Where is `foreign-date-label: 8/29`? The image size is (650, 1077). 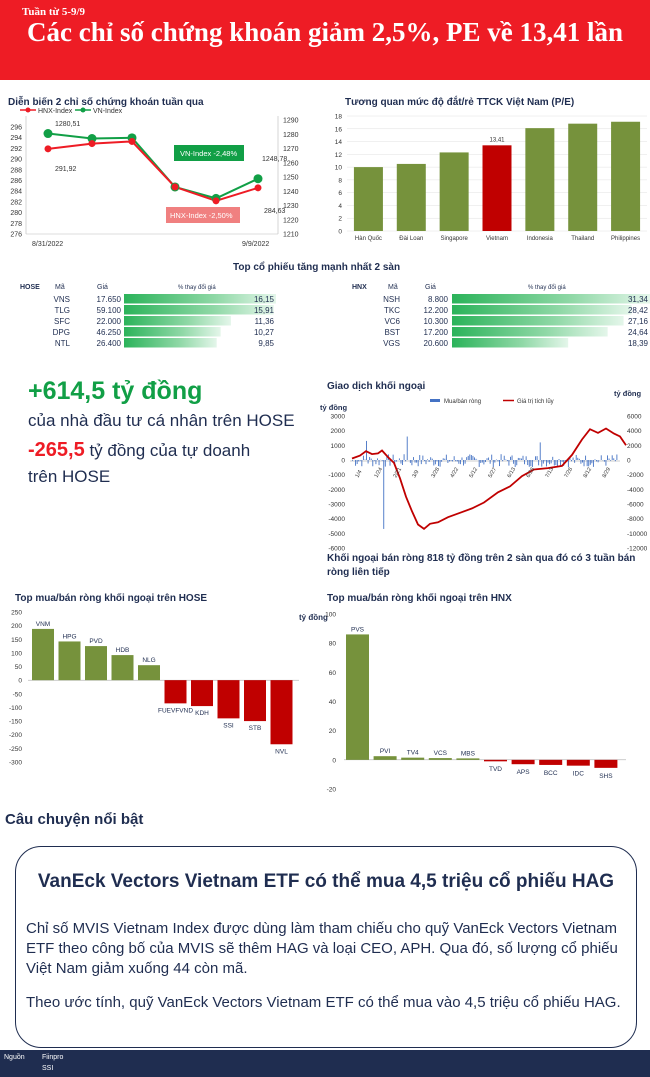
foreign-date-label: 8/29 is located at coordinates (607, 473).